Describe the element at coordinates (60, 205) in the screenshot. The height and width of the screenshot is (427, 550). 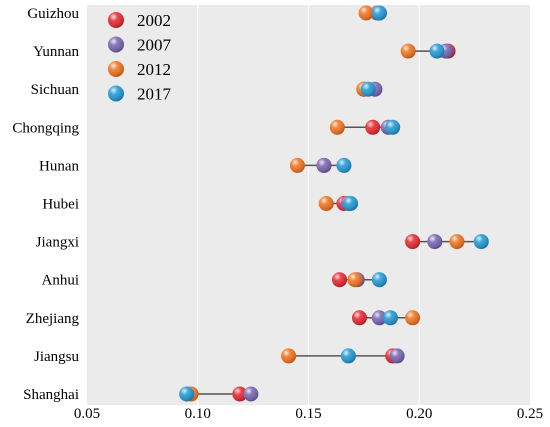
I see `y-tick-label: Hubei` at that location.